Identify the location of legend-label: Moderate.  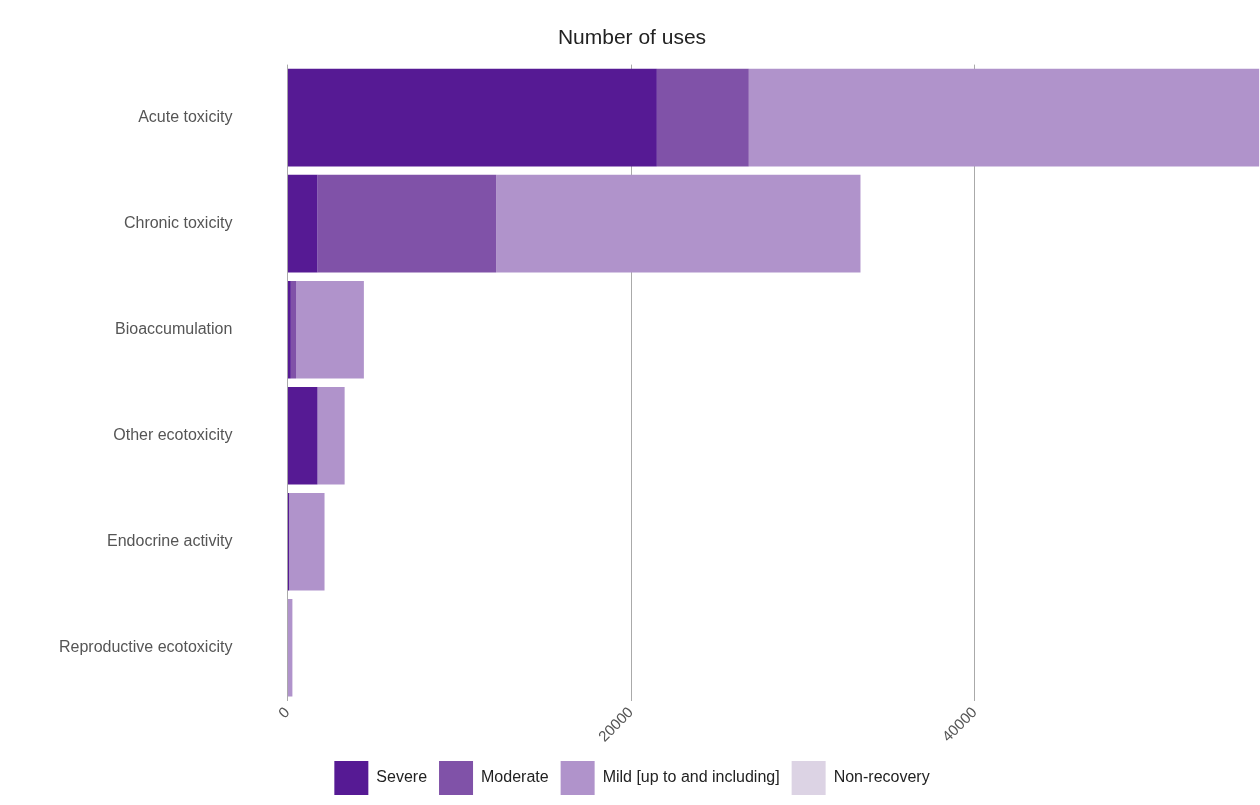
(515, 777).